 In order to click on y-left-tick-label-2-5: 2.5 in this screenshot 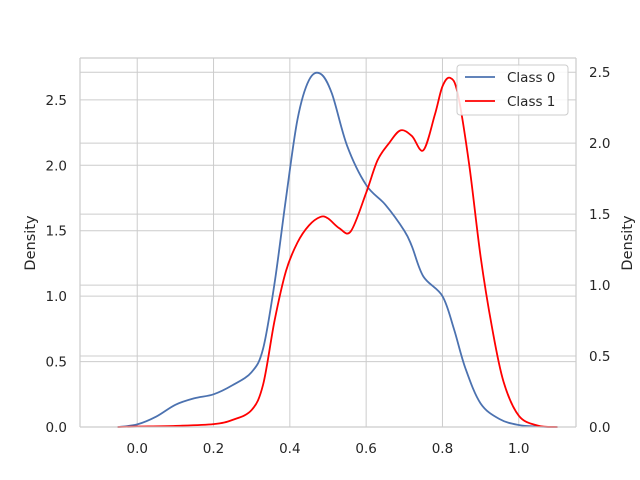, I will do `click(56, 101)`.